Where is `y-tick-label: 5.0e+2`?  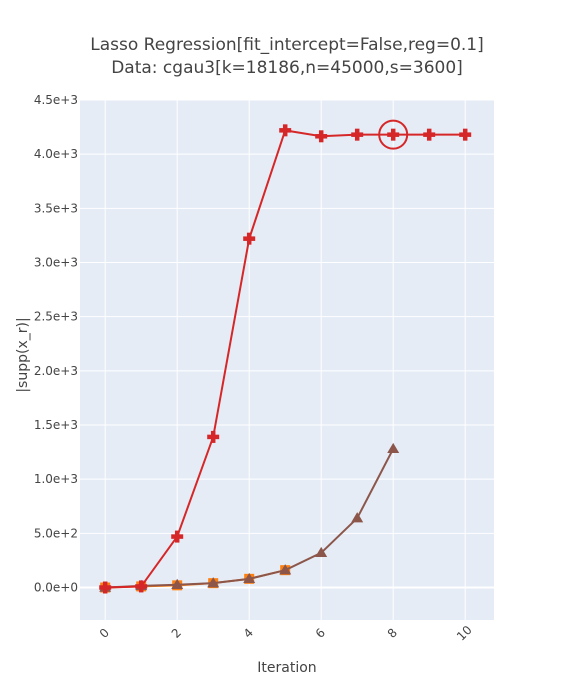
y-tick-label: 5.0e+2 is located at coordinates (56, 533).